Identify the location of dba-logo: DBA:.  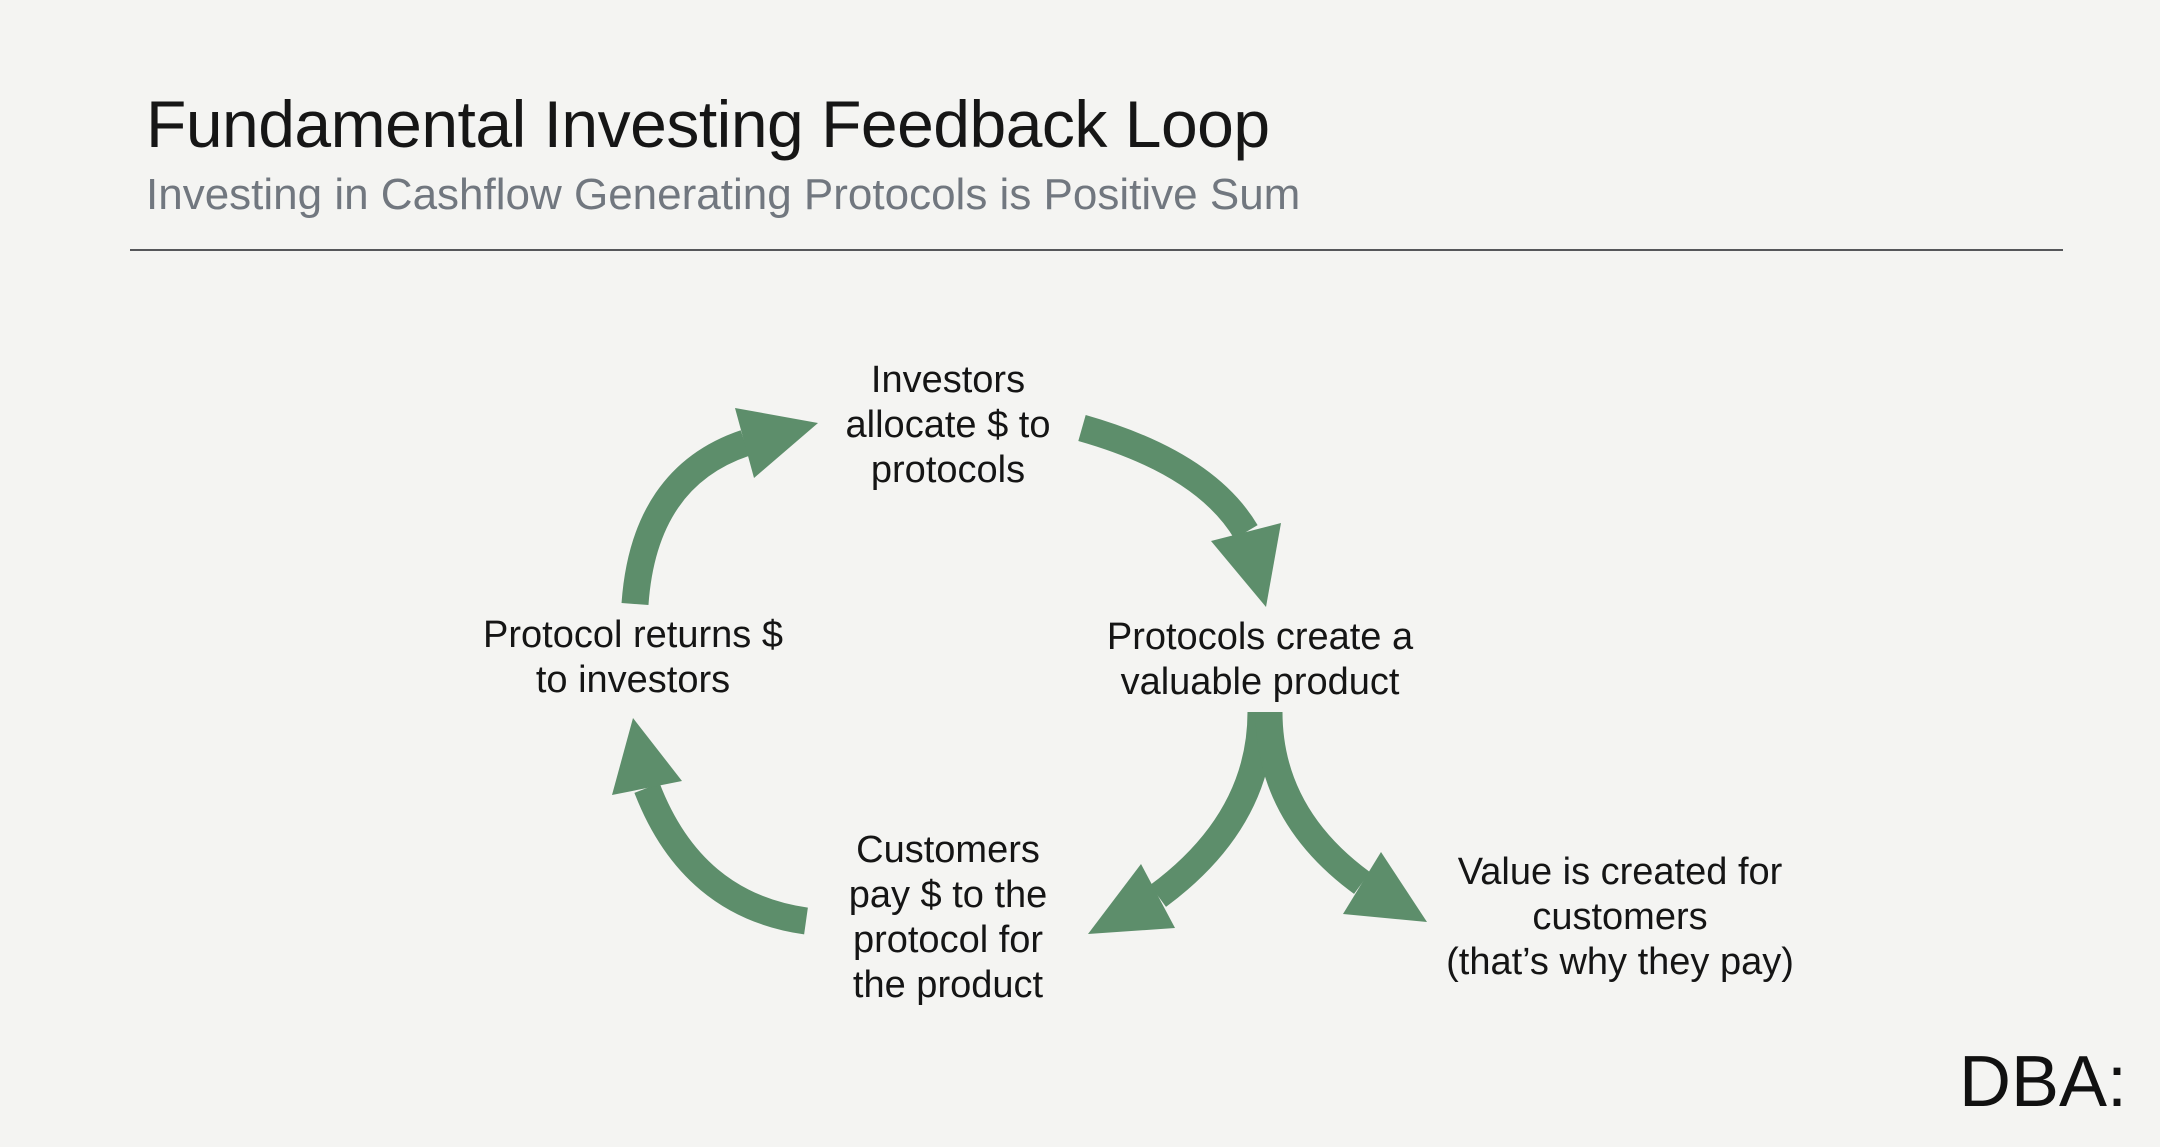
(2042, 1082).